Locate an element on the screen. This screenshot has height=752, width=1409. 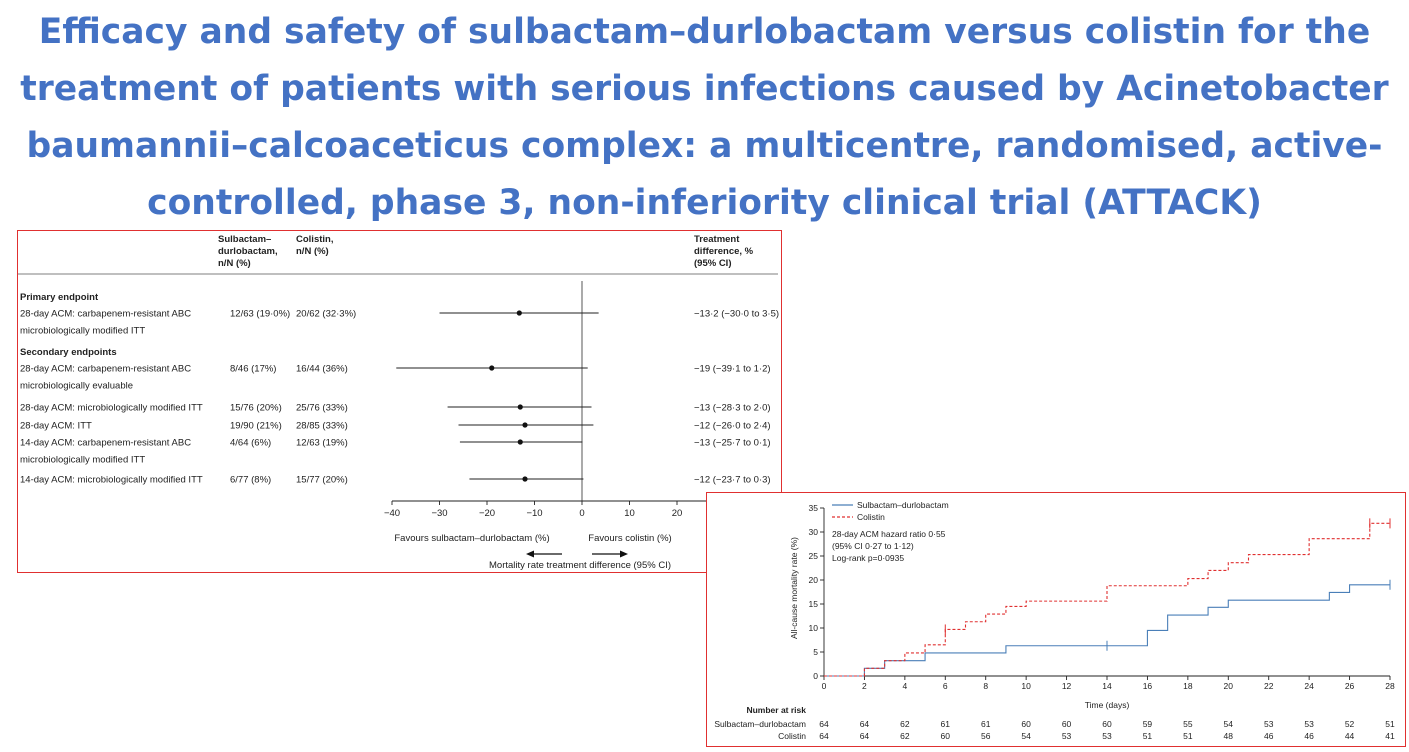
forest-row-diff-text: −12 (−23·7 to 0·3) is located at coordinates (732, 480).